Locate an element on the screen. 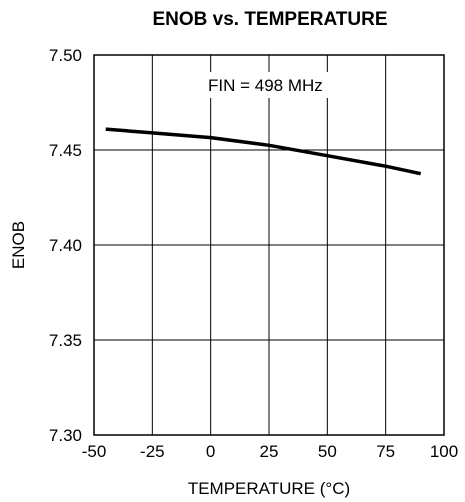  x-tick-label: -25 is located at coordinates (152, 451).